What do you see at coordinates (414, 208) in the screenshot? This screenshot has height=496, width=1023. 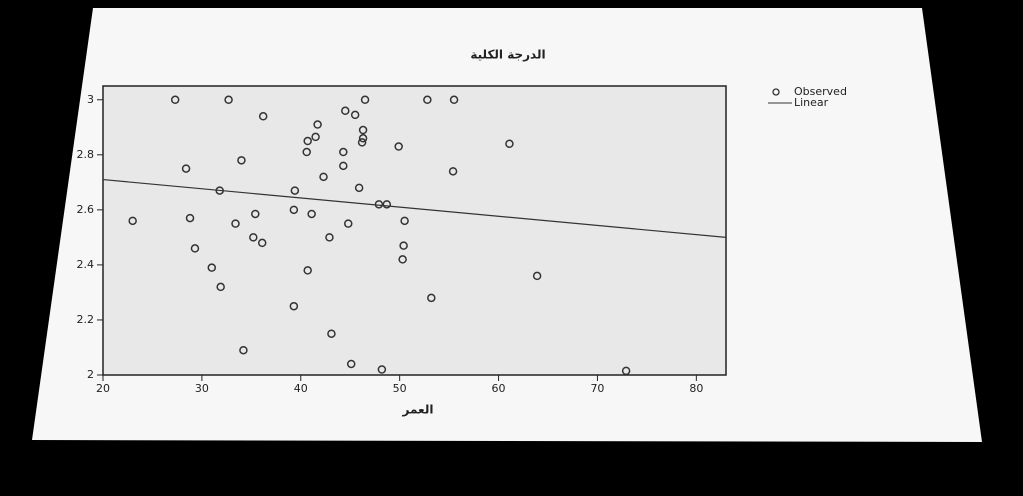 I see `fit-line` at bounding box center [414, 208].